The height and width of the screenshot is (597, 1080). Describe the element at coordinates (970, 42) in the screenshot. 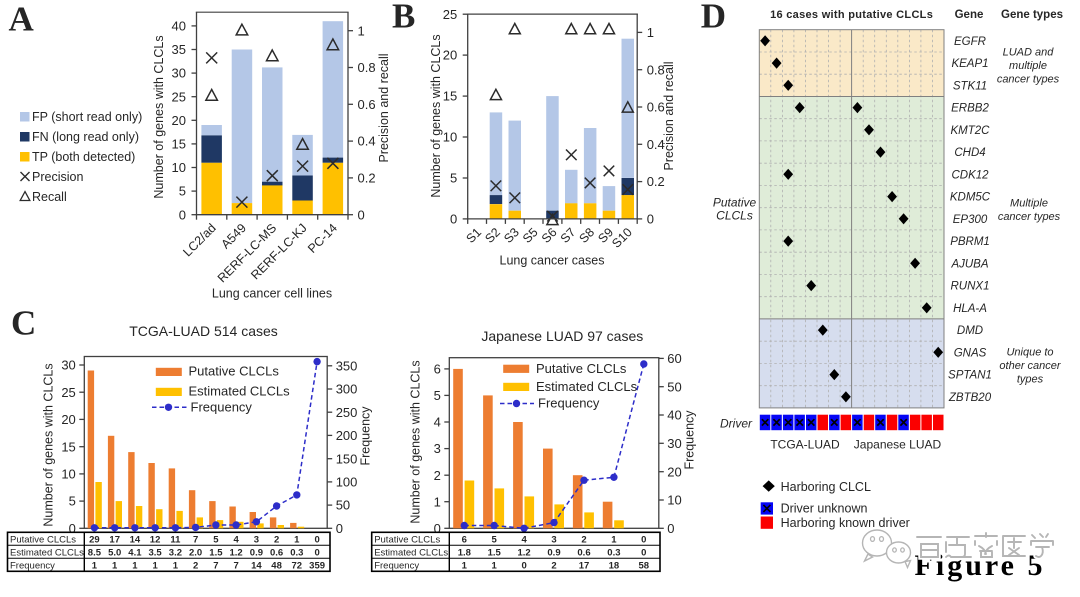

I see `svg-text: EGFR` at that location.